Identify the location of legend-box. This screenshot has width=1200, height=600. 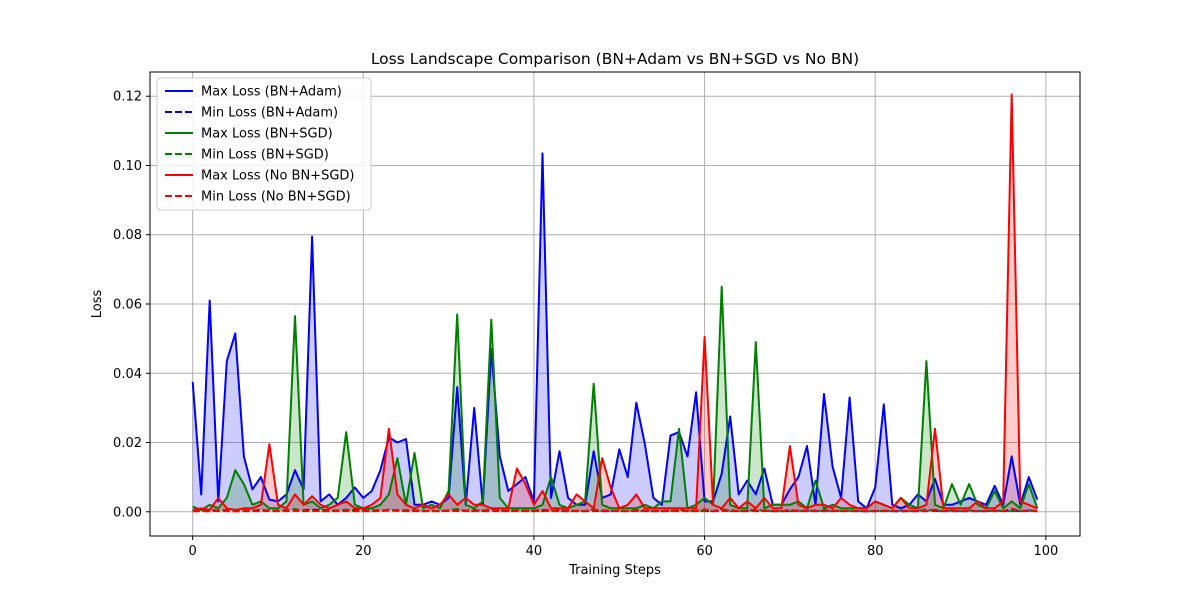
(264, 144).